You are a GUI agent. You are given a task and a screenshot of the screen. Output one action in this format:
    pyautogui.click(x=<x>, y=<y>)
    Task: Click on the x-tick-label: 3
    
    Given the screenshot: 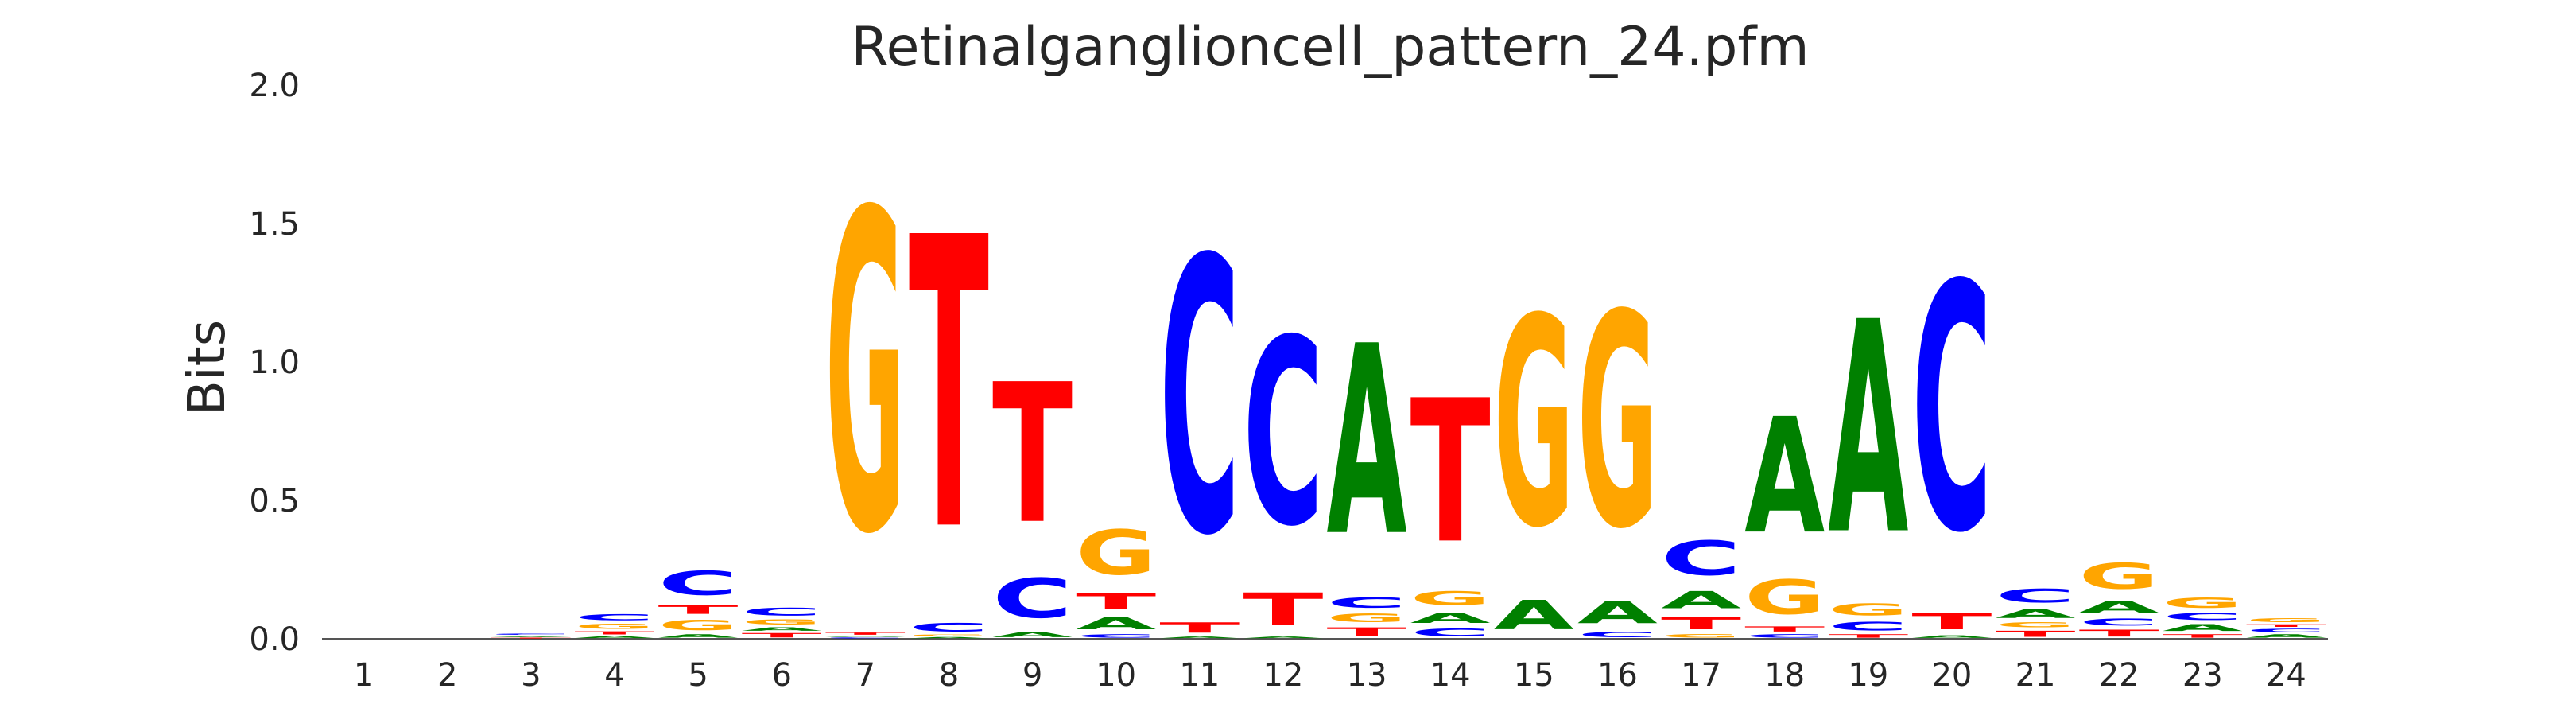 What is the action you would take?
    pyautogui.click(x=531, y=675)
    